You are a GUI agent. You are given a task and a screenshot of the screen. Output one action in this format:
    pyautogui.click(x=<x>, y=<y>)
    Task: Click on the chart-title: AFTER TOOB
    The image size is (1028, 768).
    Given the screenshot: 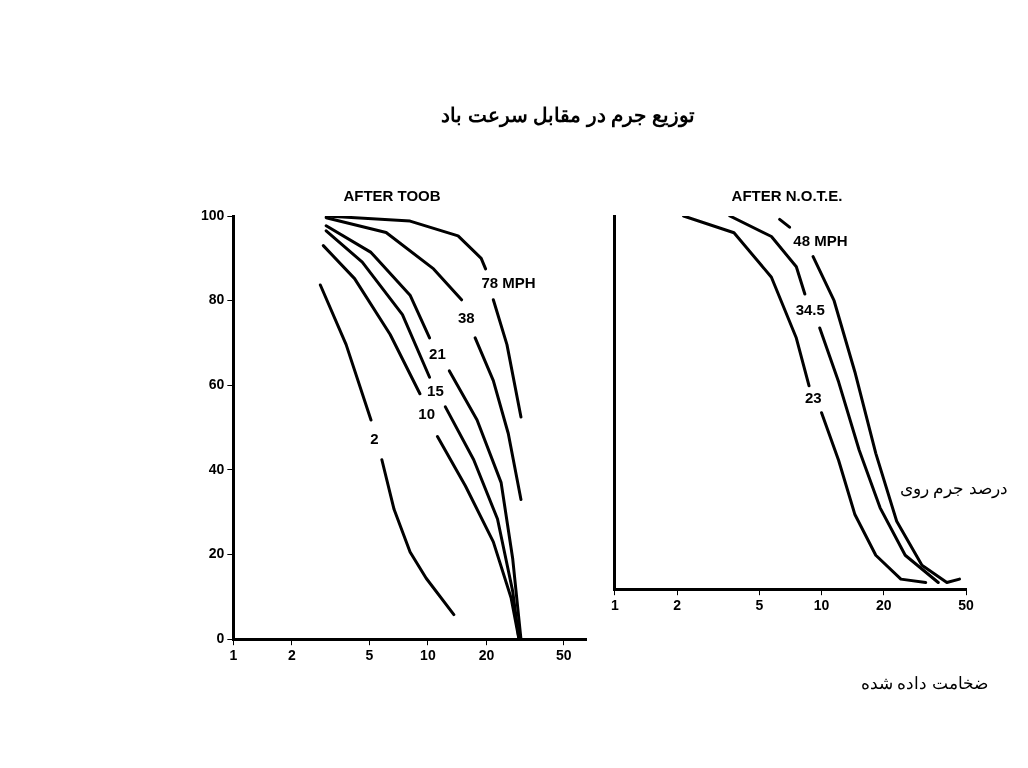 What is the action you would take?
    pyautogui.click(x=392, y=196)
    